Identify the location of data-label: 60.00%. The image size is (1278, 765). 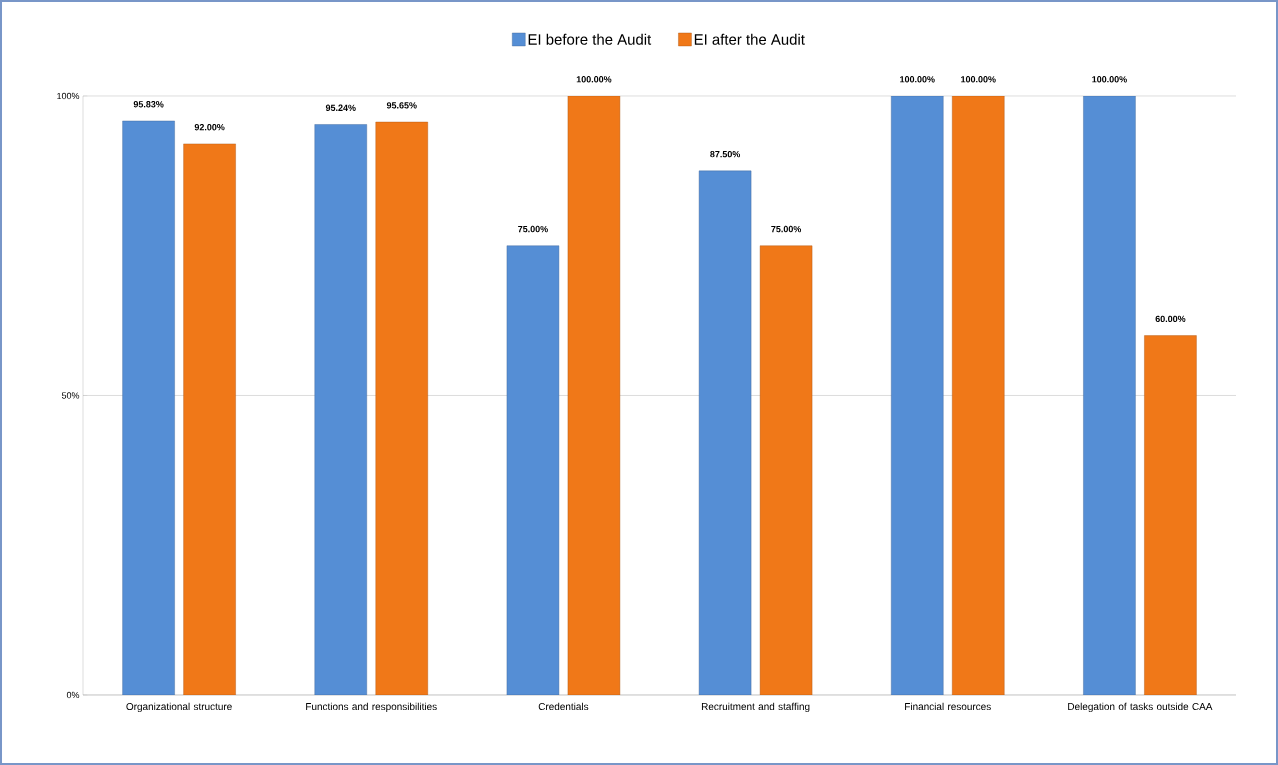
(1170, 319).